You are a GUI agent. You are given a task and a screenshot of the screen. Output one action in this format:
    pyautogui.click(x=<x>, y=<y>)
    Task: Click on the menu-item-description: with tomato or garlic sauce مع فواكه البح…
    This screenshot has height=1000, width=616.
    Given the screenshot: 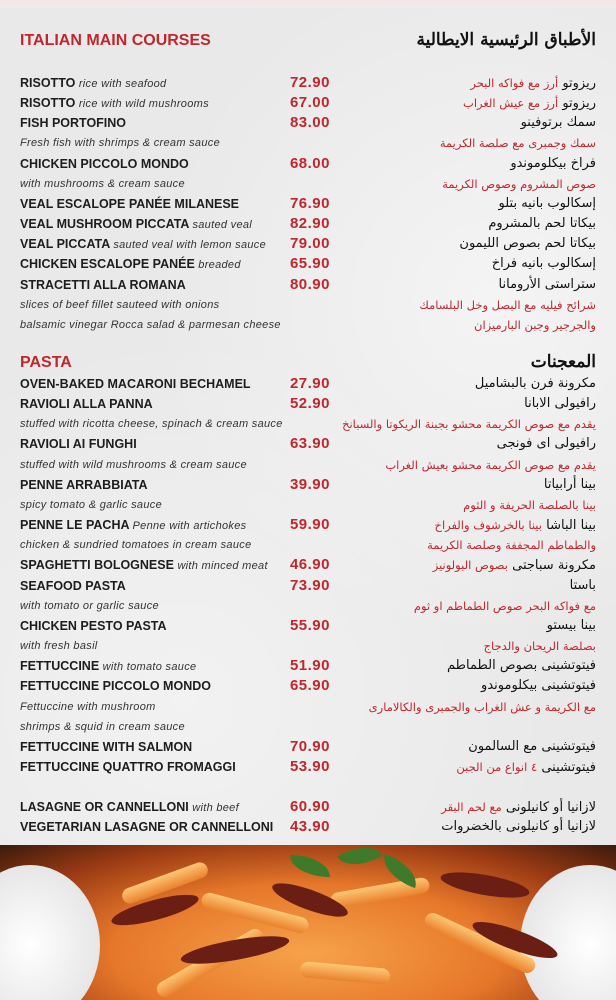 What is the action you would take?
    pyautogui.click(x=308, y=606)
    